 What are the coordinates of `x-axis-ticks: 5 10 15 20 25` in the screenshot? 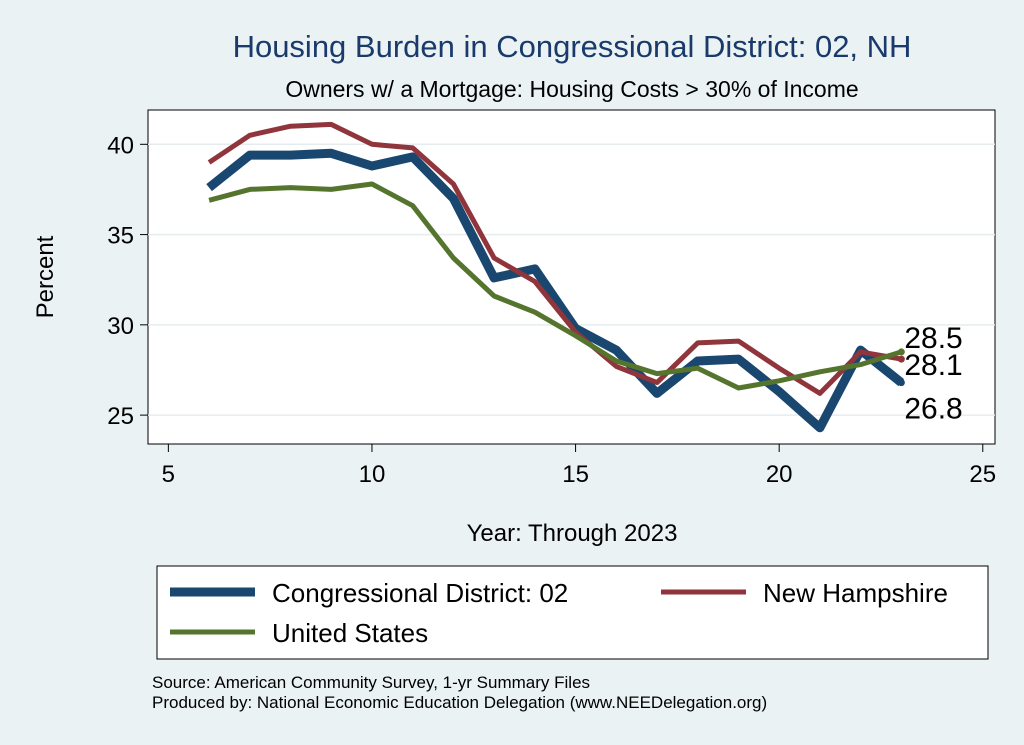 It's located at (579, 466).